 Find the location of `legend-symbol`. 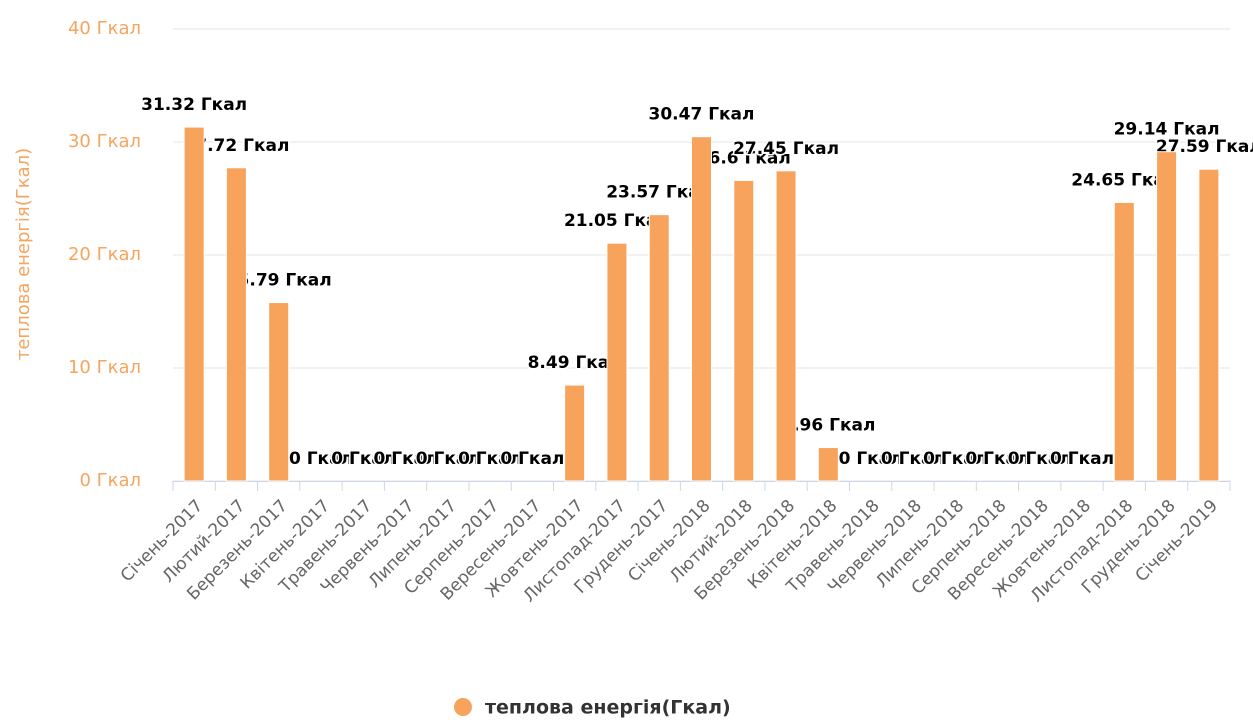

legend-symbol is located at coordinates (463, 707).